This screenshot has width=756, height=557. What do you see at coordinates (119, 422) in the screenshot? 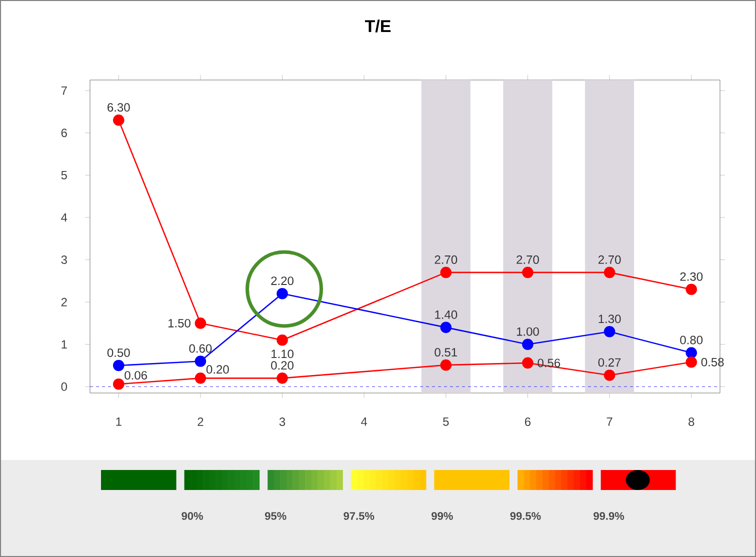
I see `x-tick-label: 1` at bounding box center [119, 422].